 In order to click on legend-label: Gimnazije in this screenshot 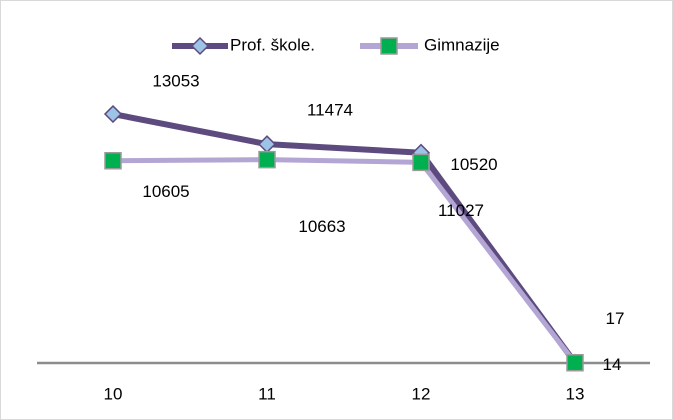, I will do `click(462, 44)`.